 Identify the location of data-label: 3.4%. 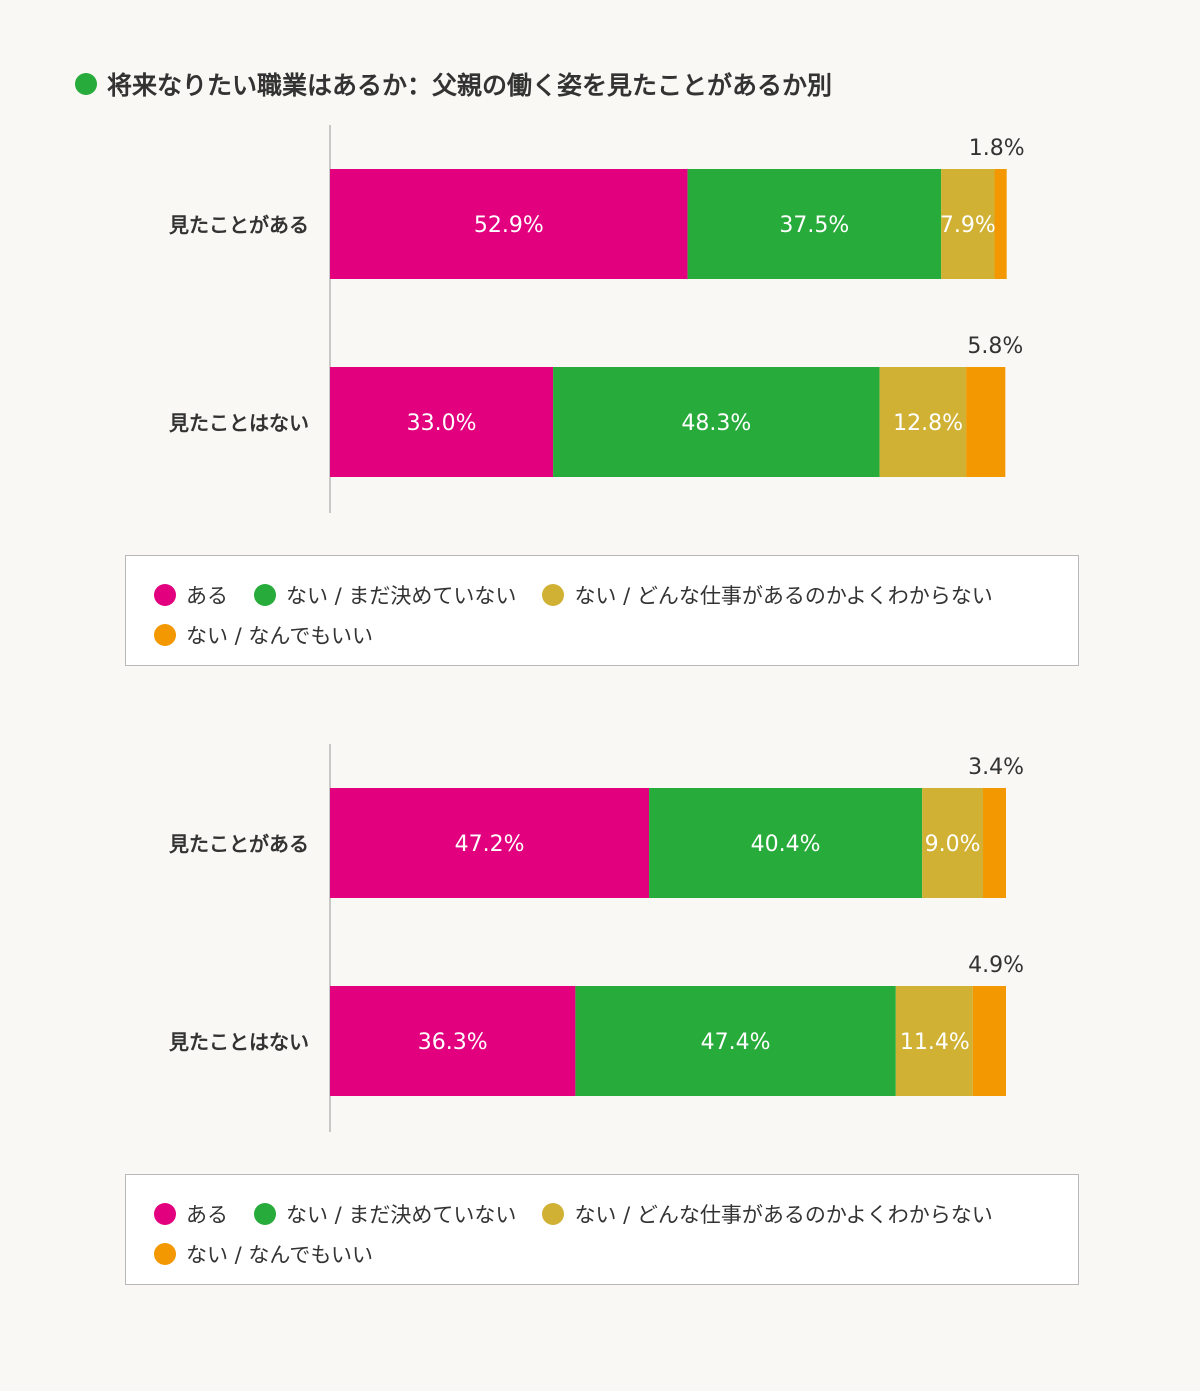
(996, 767).